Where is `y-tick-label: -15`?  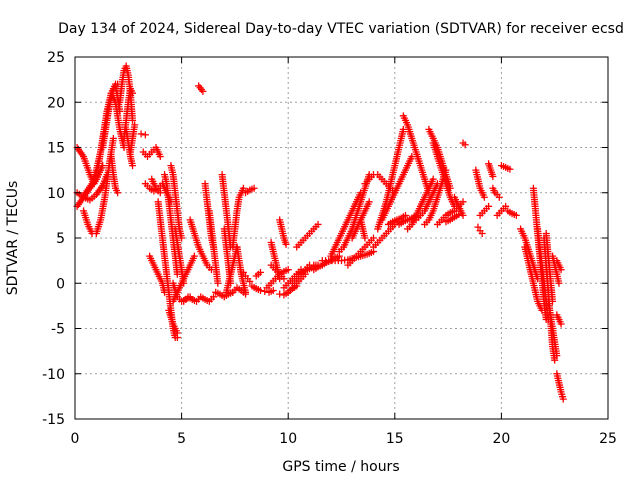 y-tick-label: -15 is located at coordinates (53, 420).